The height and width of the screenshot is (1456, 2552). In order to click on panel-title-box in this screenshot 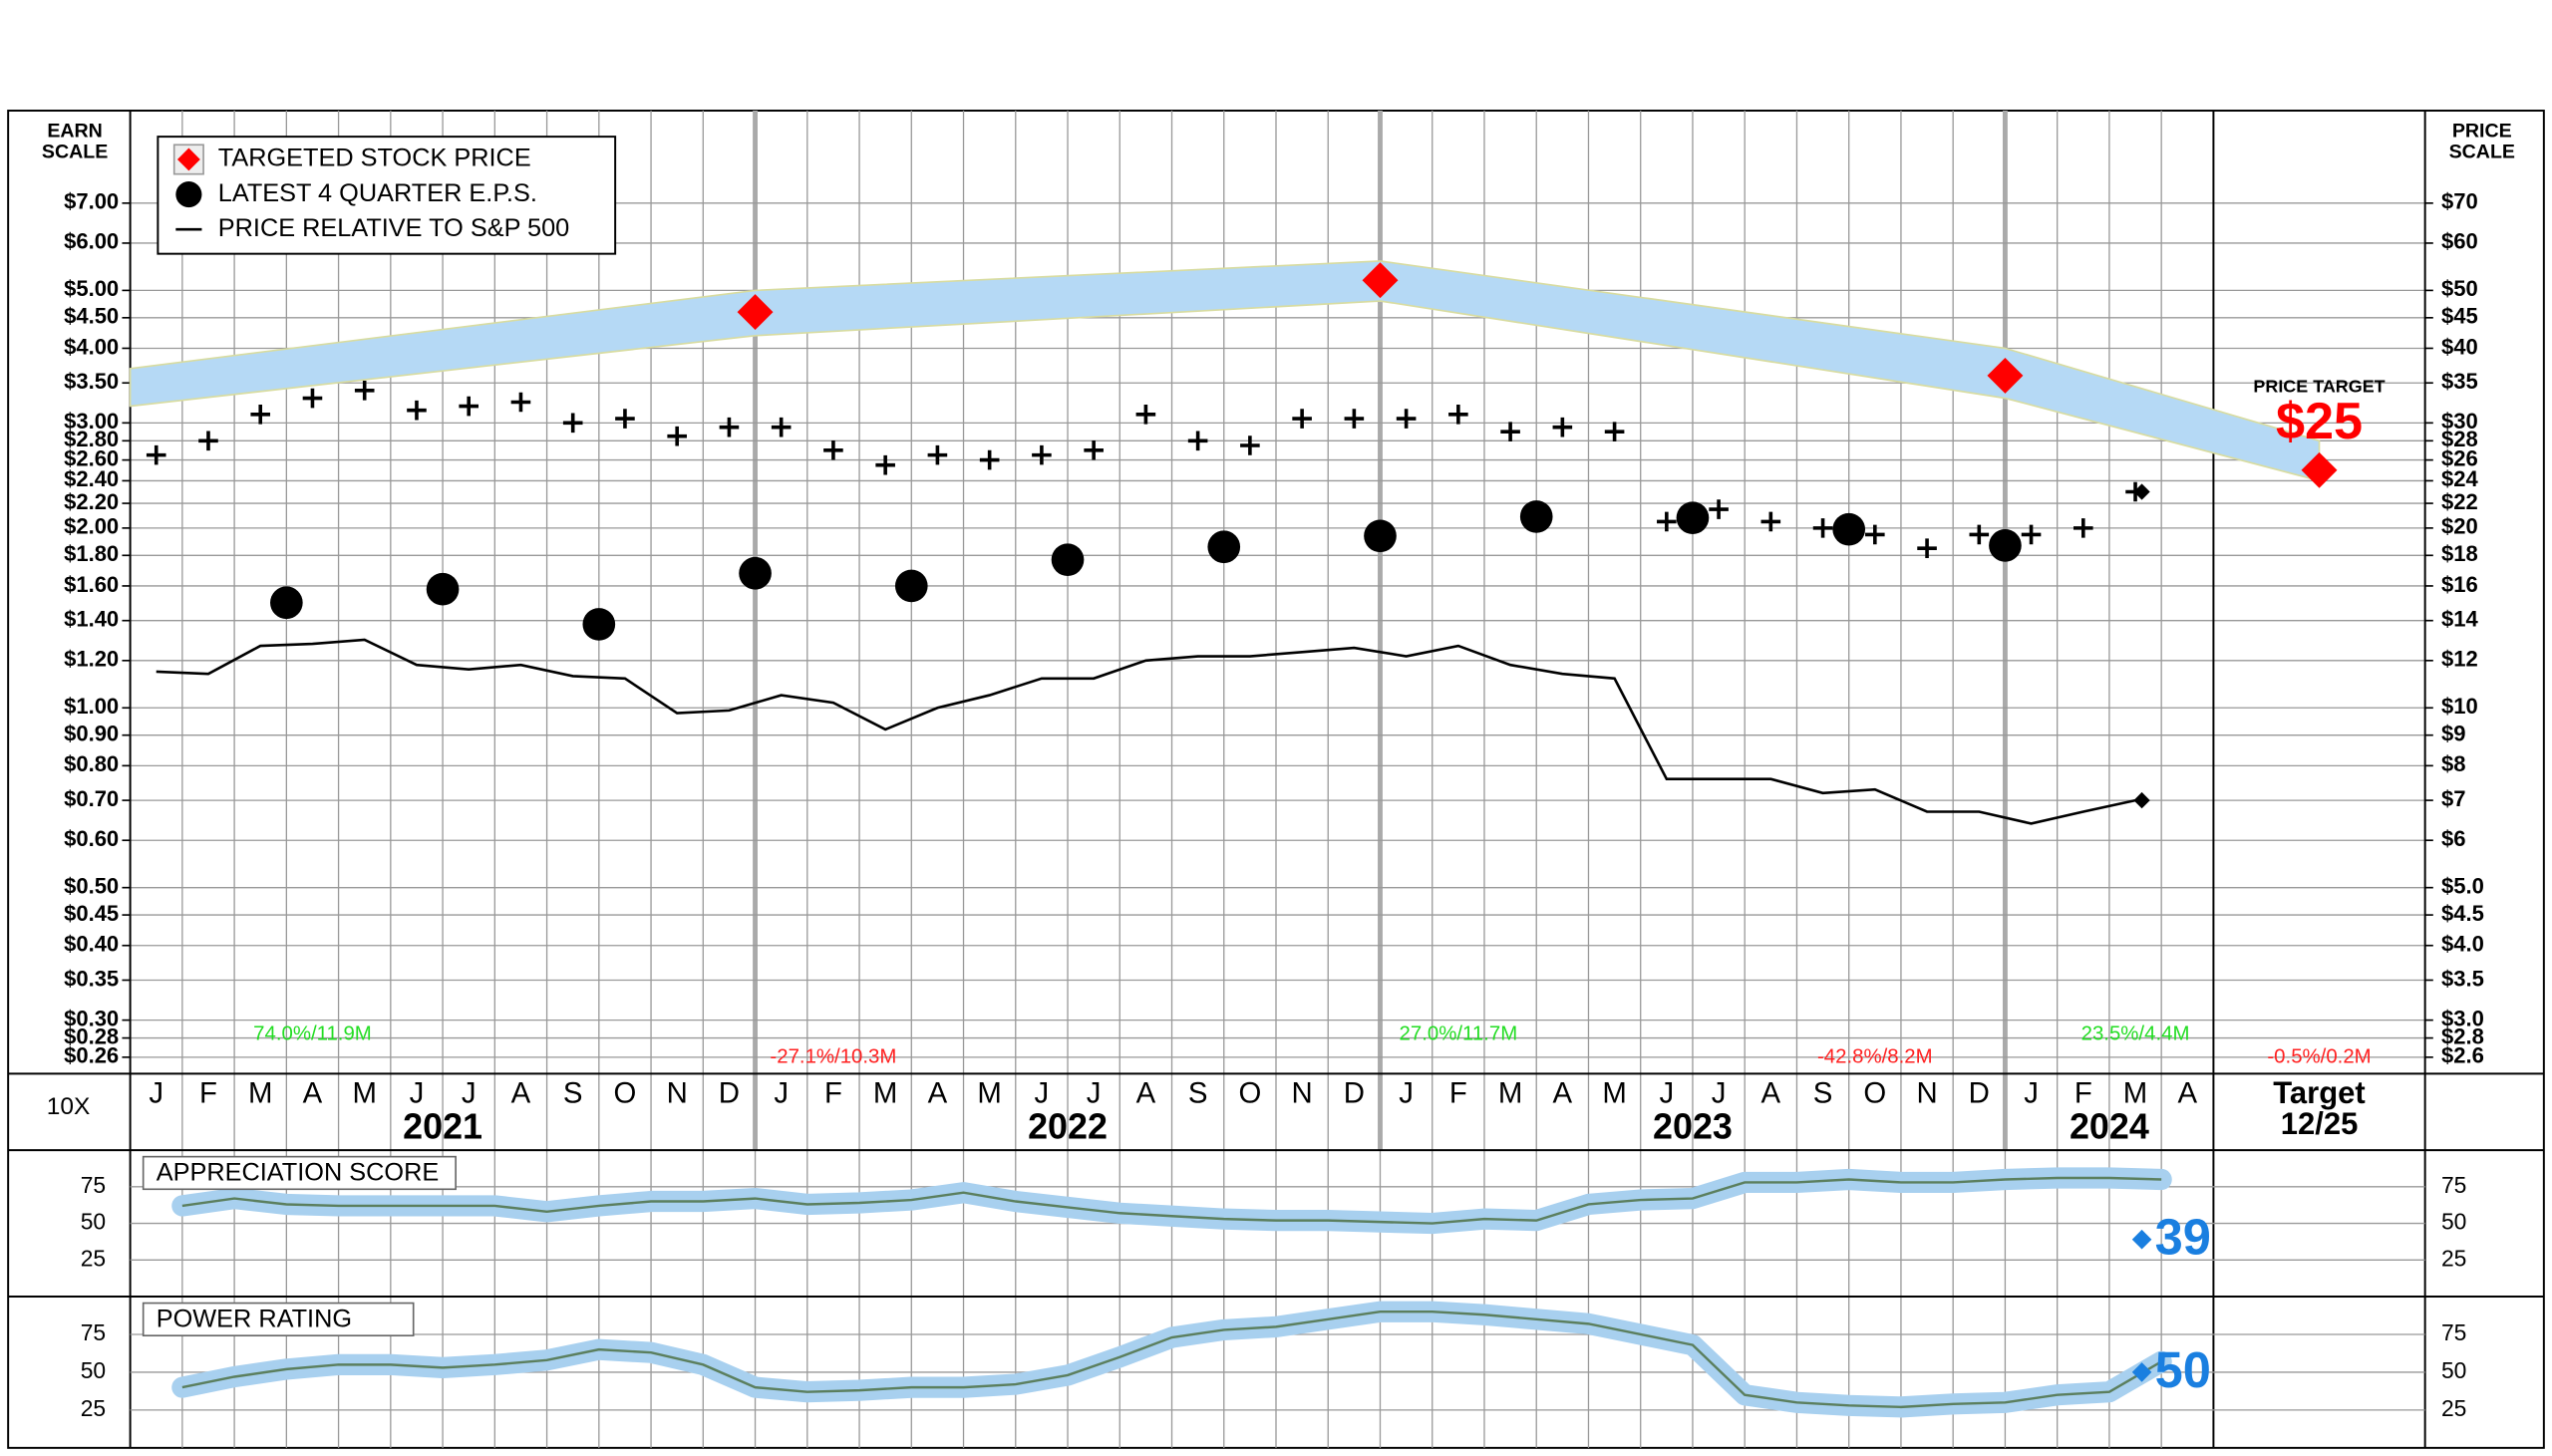, I will do `click(299, 1173)`.